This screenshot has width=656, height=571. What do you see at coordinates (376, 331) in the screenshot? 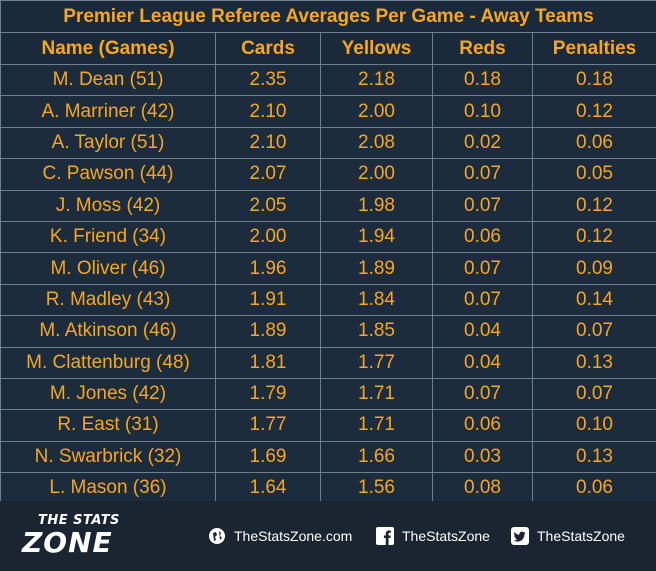
I see `cell-yellows: 1.85` at bounding box center [376, 331].